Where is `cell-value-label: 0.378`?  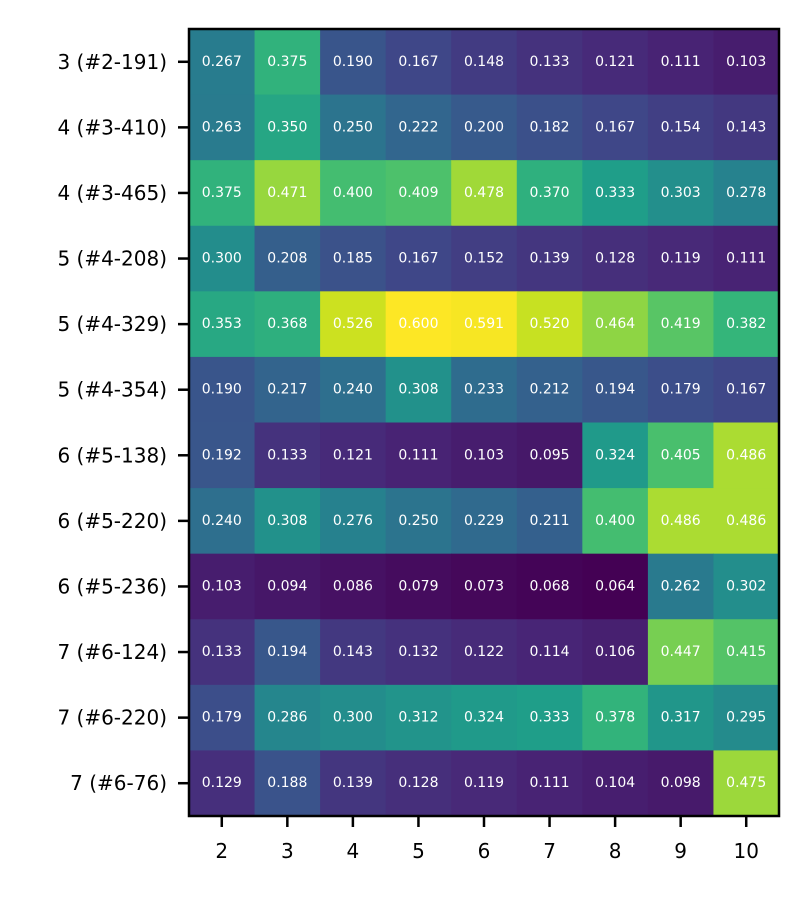 cell-value-label: 0.378 is located at coordinates (615, 718).